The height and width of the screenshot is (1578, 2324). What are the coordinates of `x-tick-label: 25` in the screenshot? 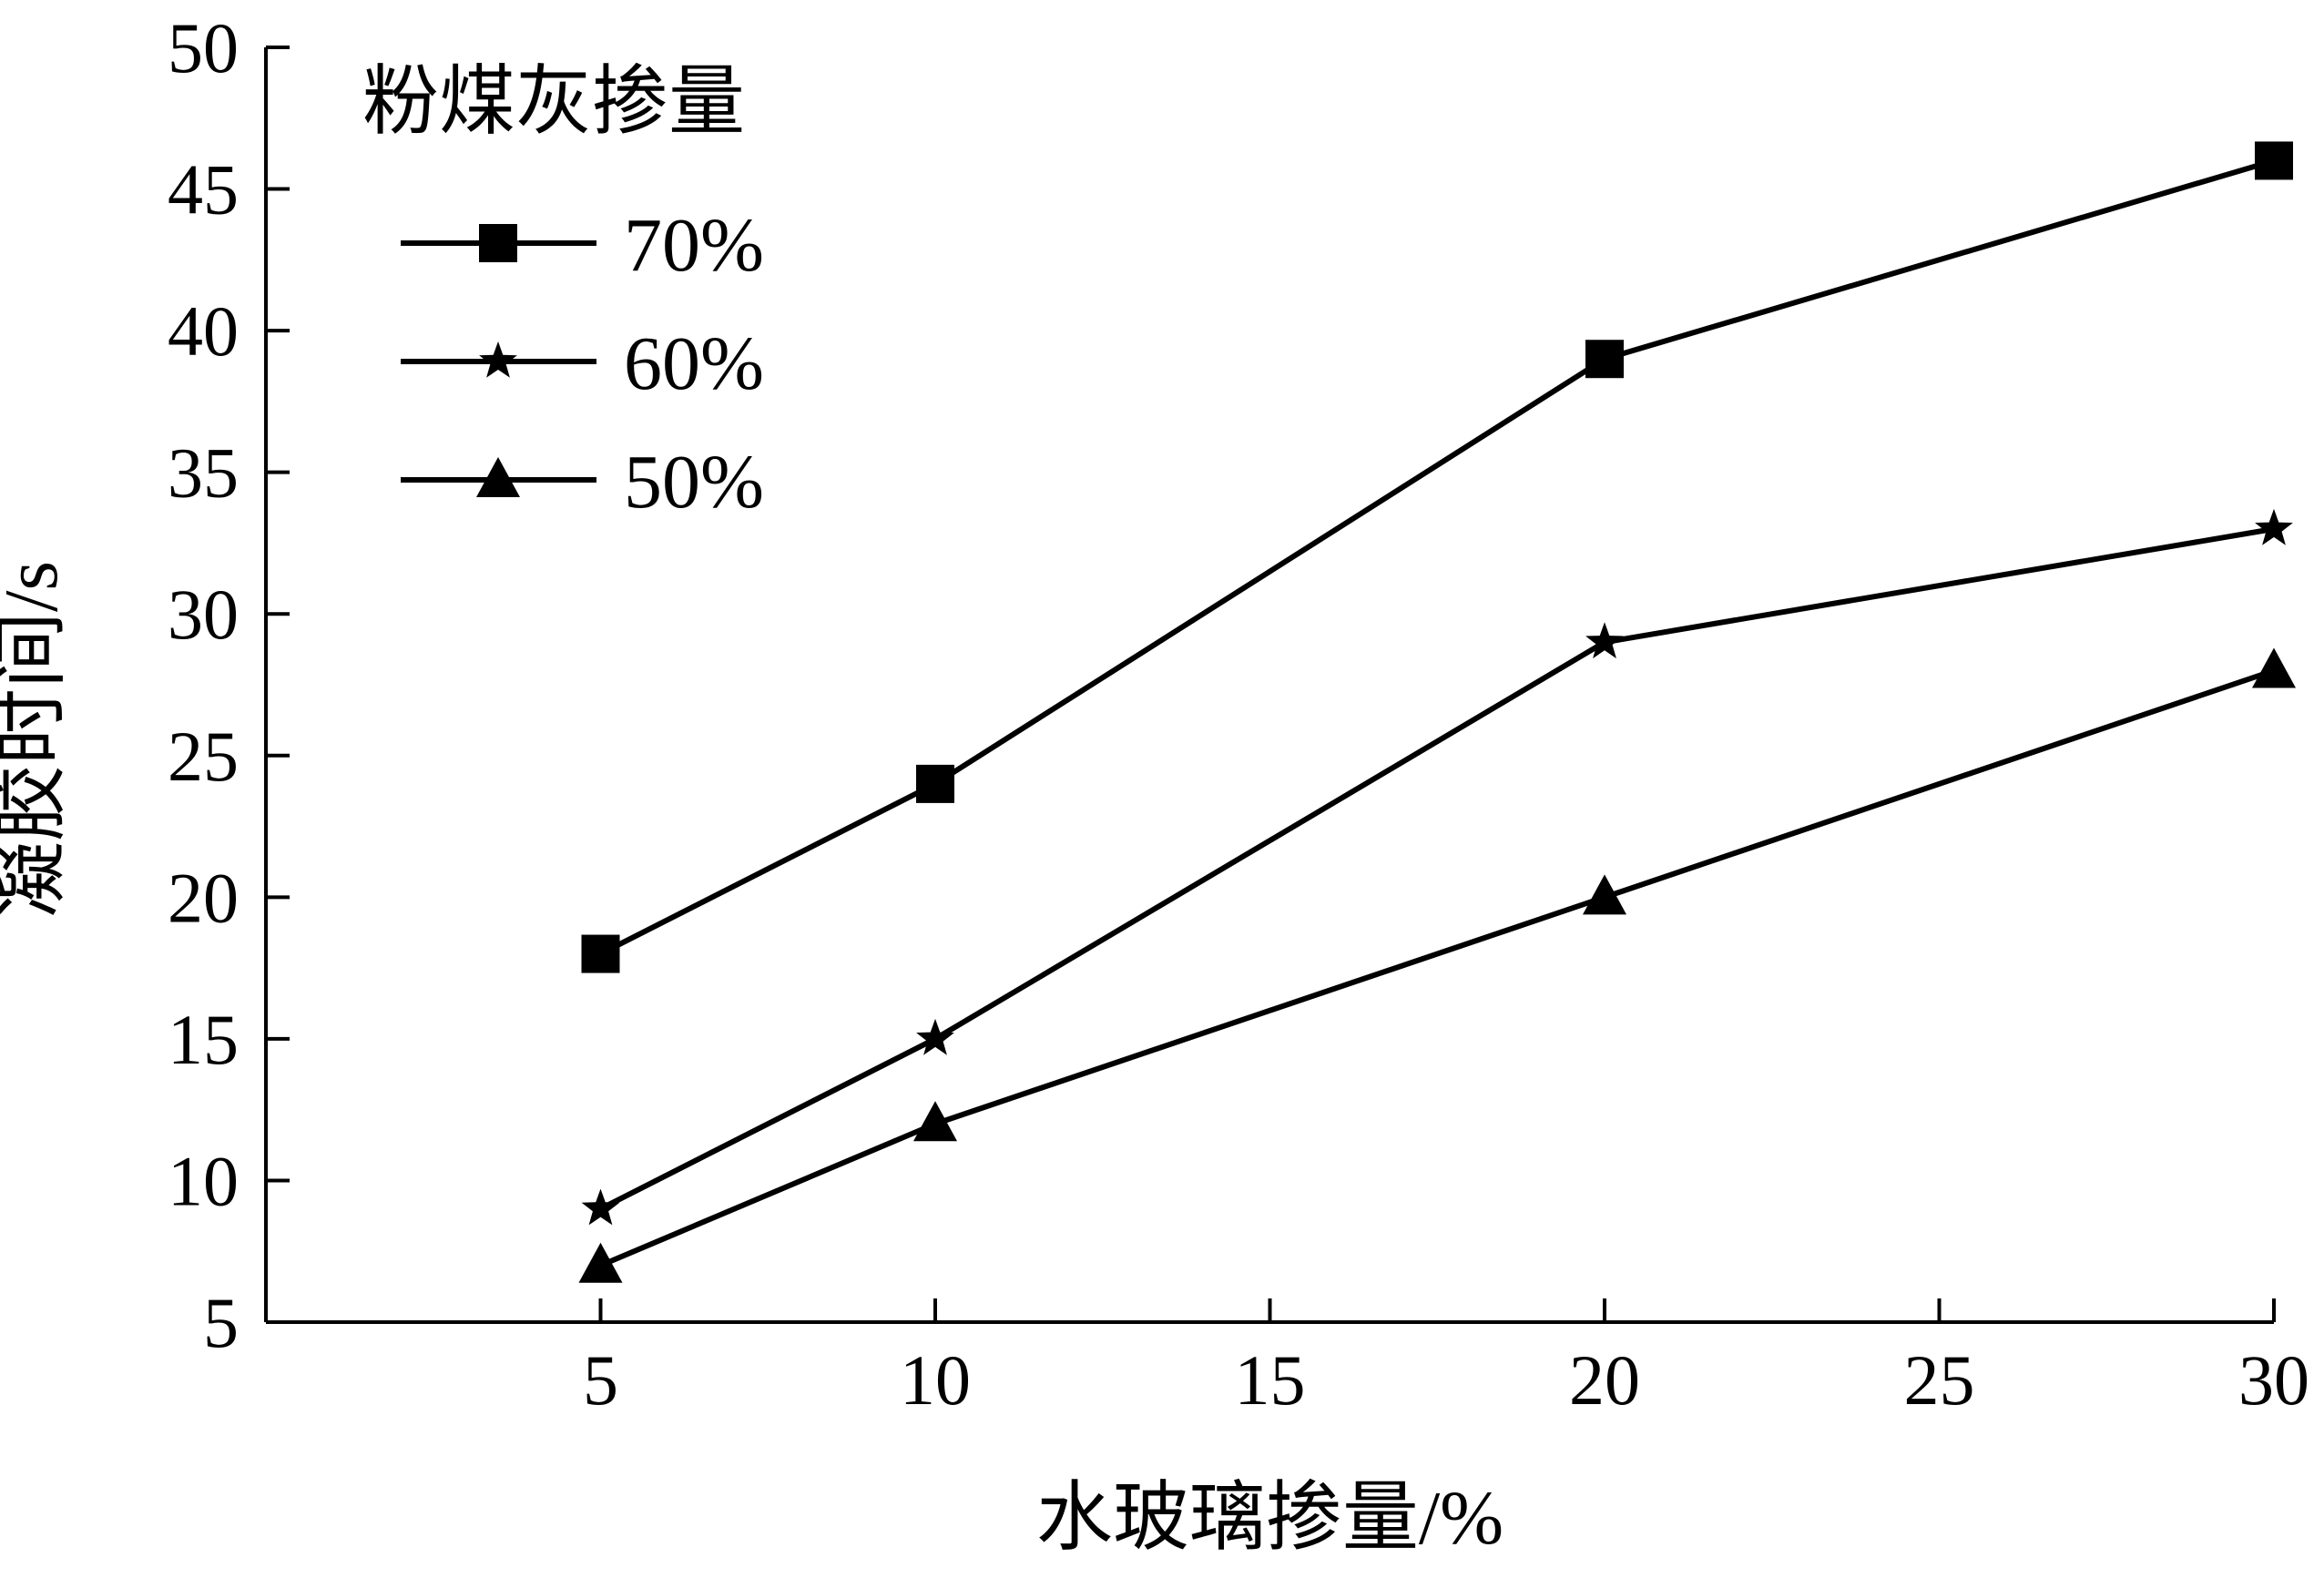 It's located at (1939, 1380).